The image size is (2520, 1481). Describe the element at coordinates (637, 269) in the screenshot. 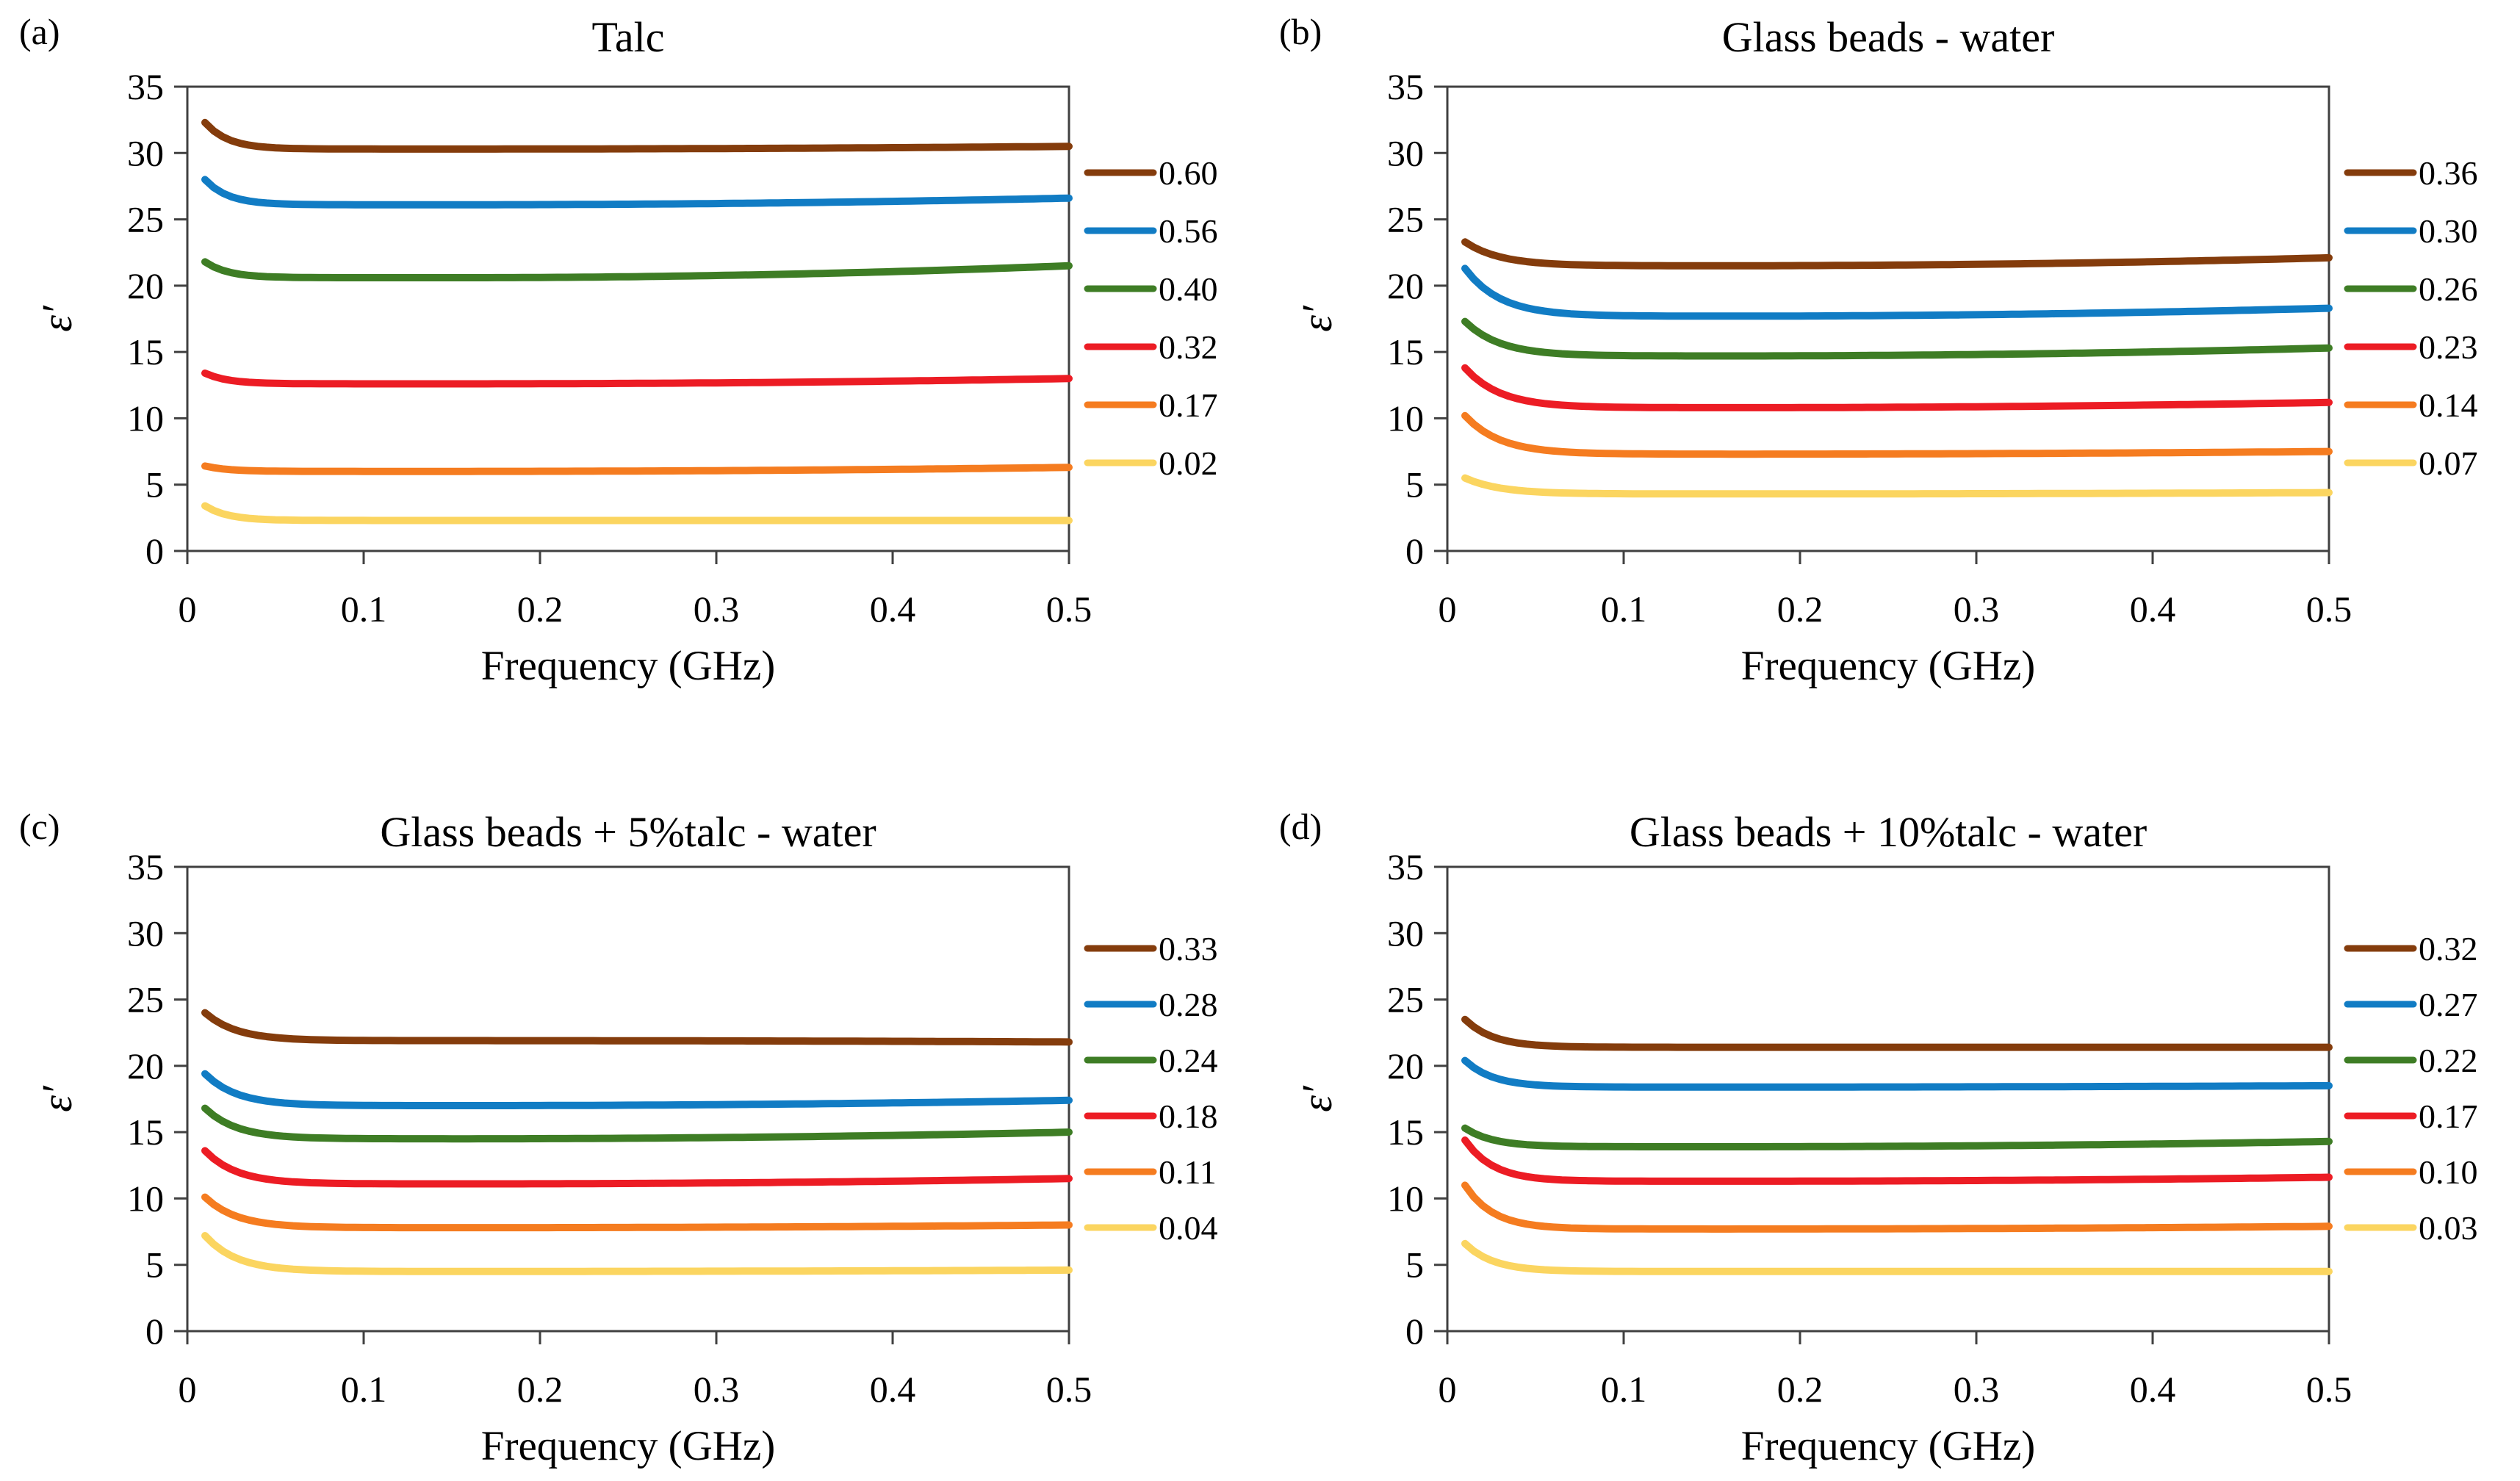

I see `series-line-0.40` at that location.